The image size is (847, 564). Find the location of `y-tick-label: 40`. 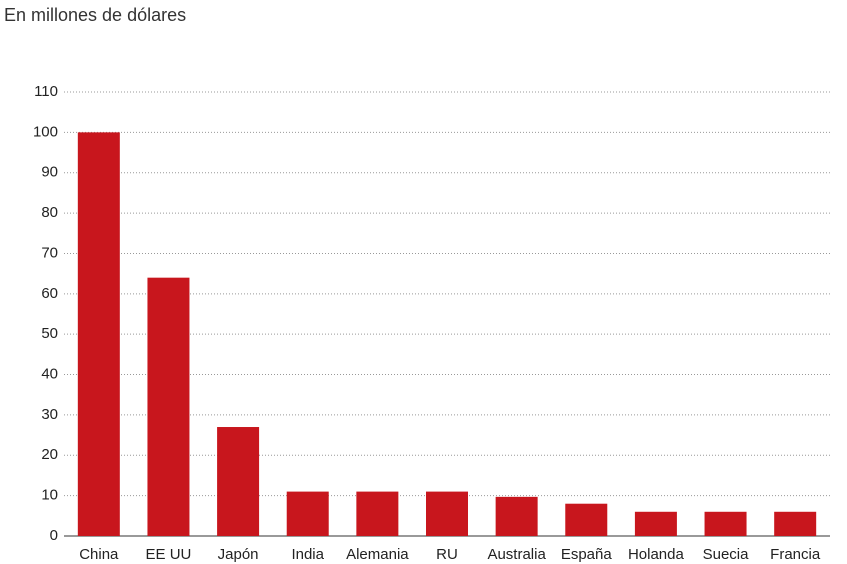

y-tick-label: 40 is located at coordinates (49, 374).